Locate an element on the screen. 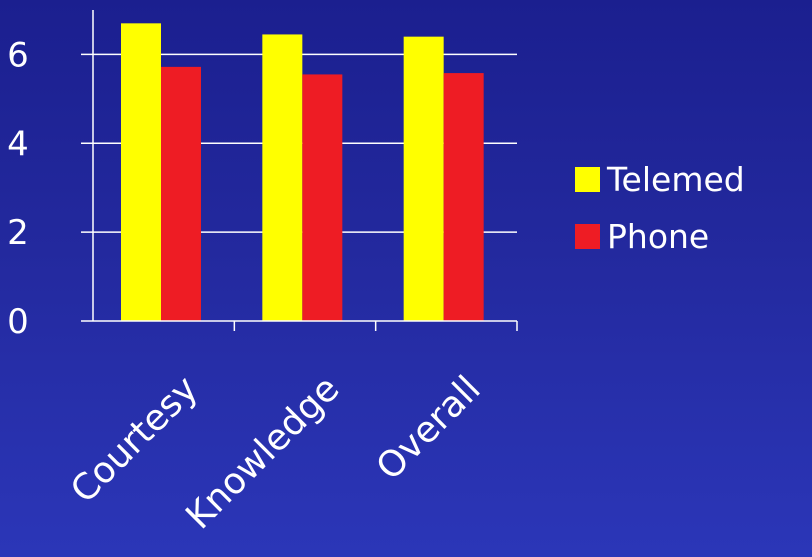 The width and height of the screenshot is (812, 557). y-tick-label: 0 is located at coordinates (18, 322).